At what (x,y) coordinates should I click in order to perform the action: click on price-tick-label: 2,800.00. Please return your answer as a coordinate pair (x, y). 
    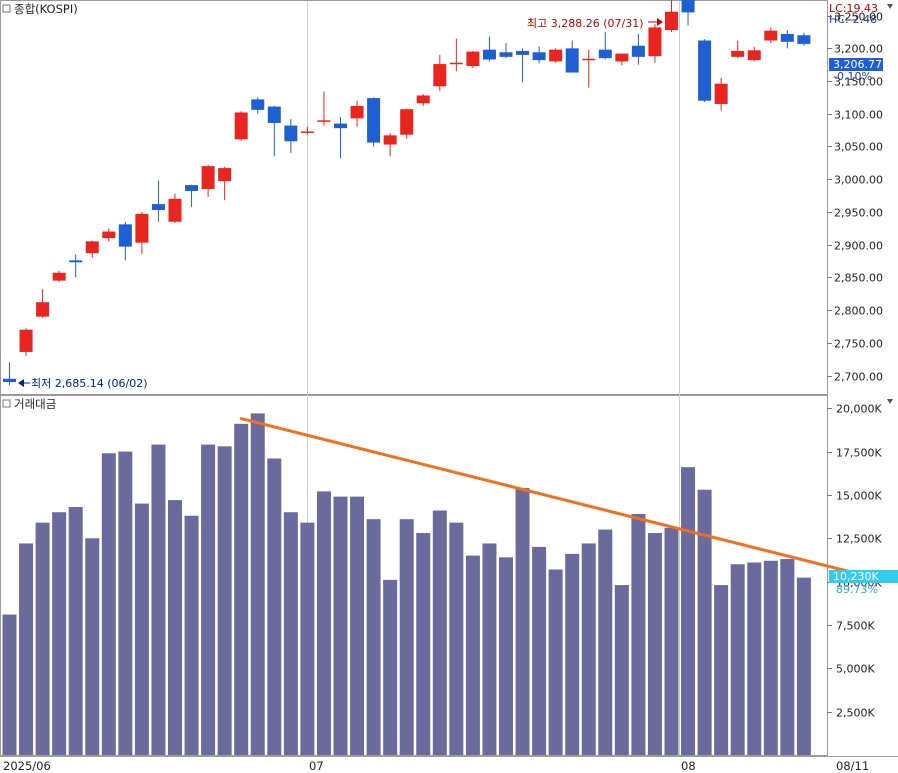
    Looking at the image, I should click on (858, 311).